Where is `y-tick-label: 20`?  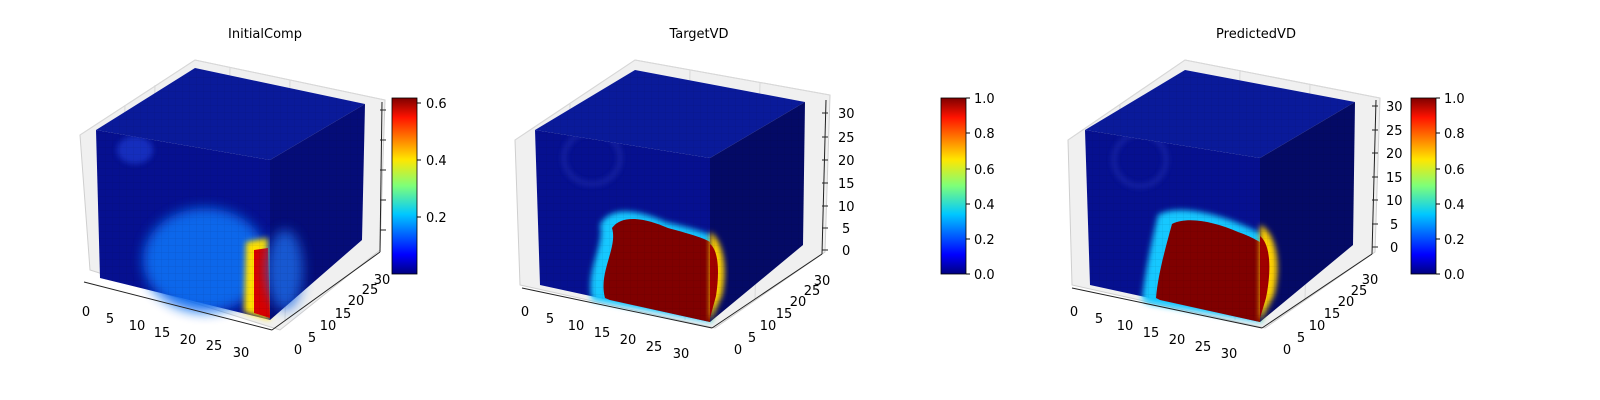
y-tick-label: 20 is located at coordinates (798, 302).